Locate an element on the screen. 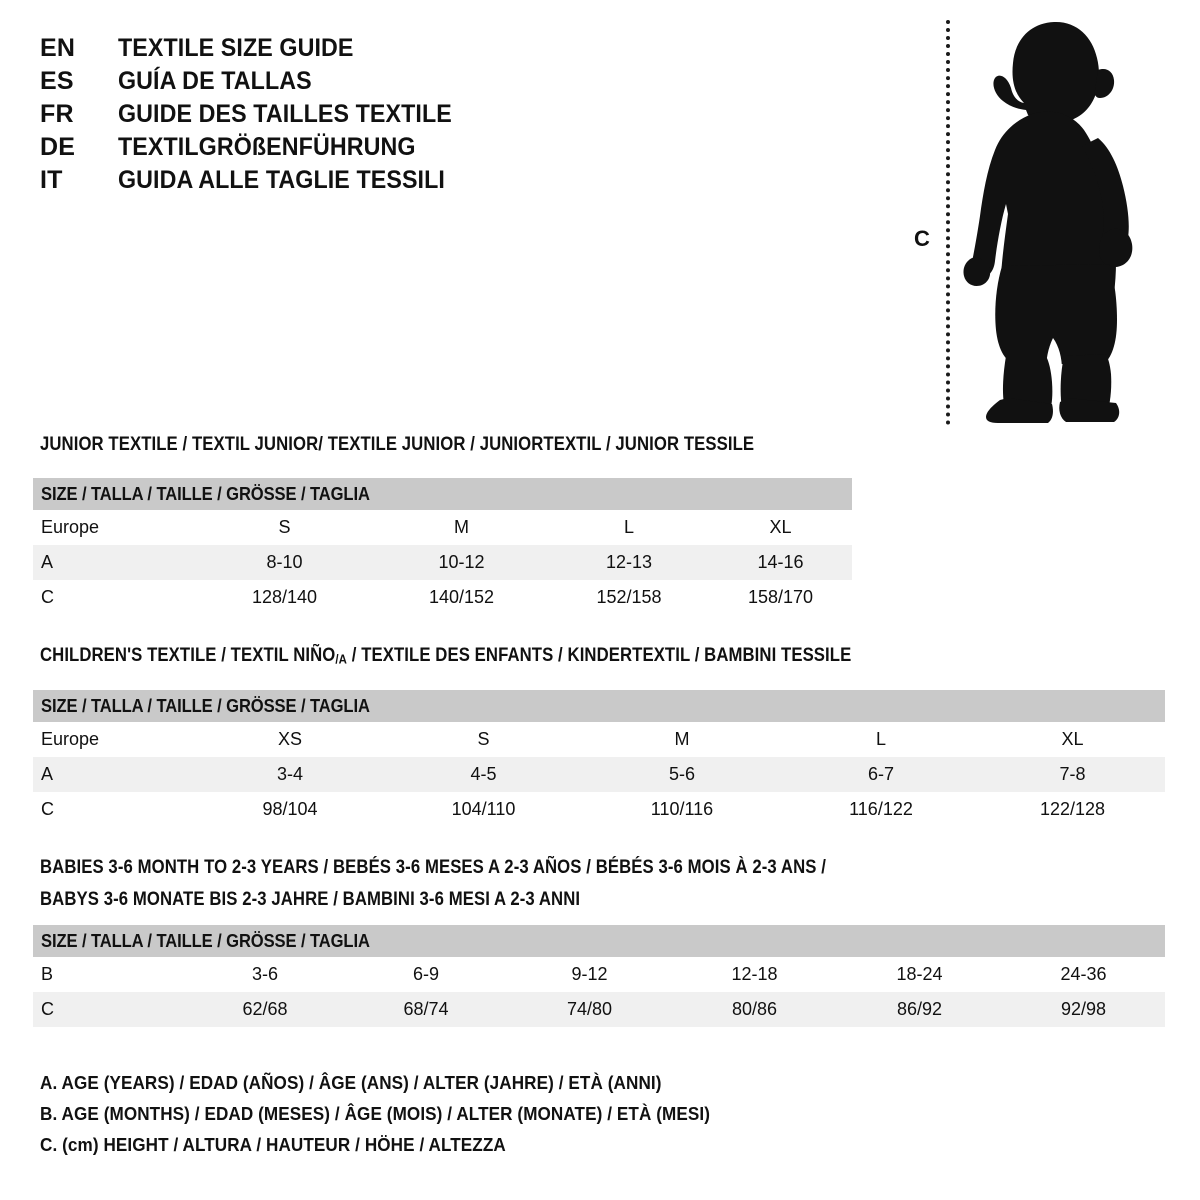  table-babies-row-c-label: C is located at coordinates (109, 1009).